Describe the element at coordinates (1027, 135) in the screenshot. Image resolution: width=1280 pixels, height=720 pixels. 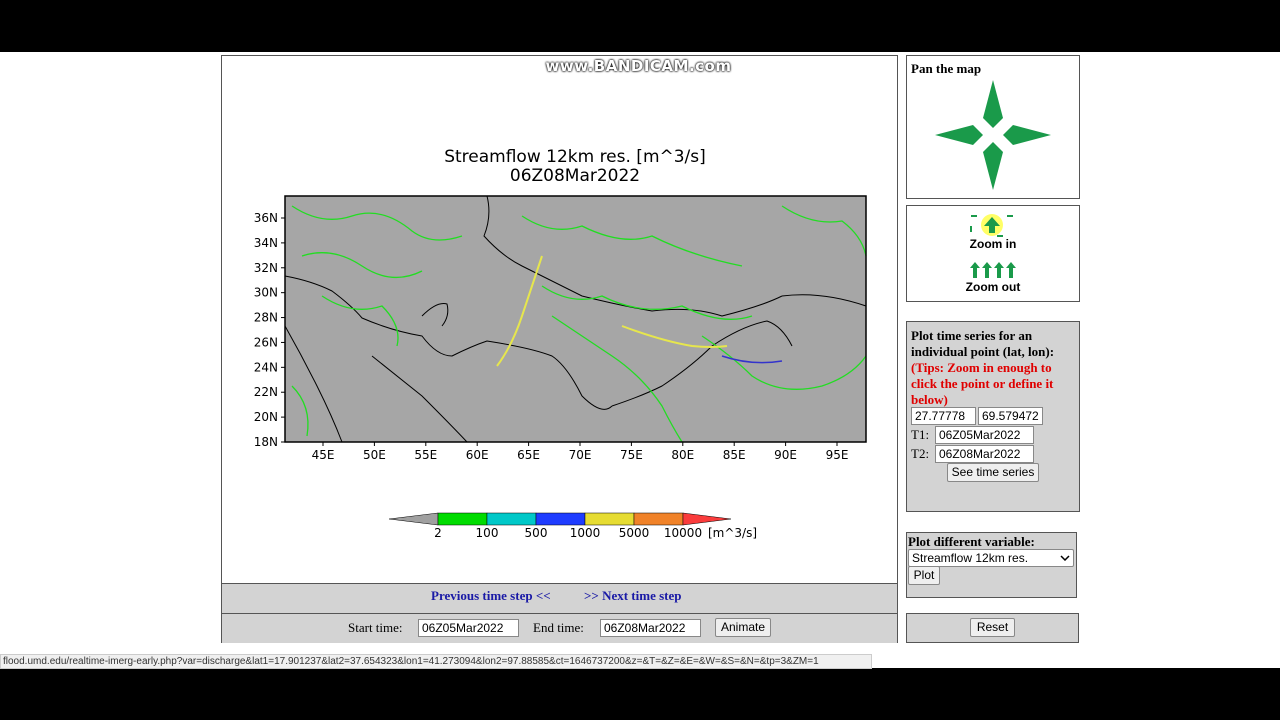
I see `pan-east` at that location.